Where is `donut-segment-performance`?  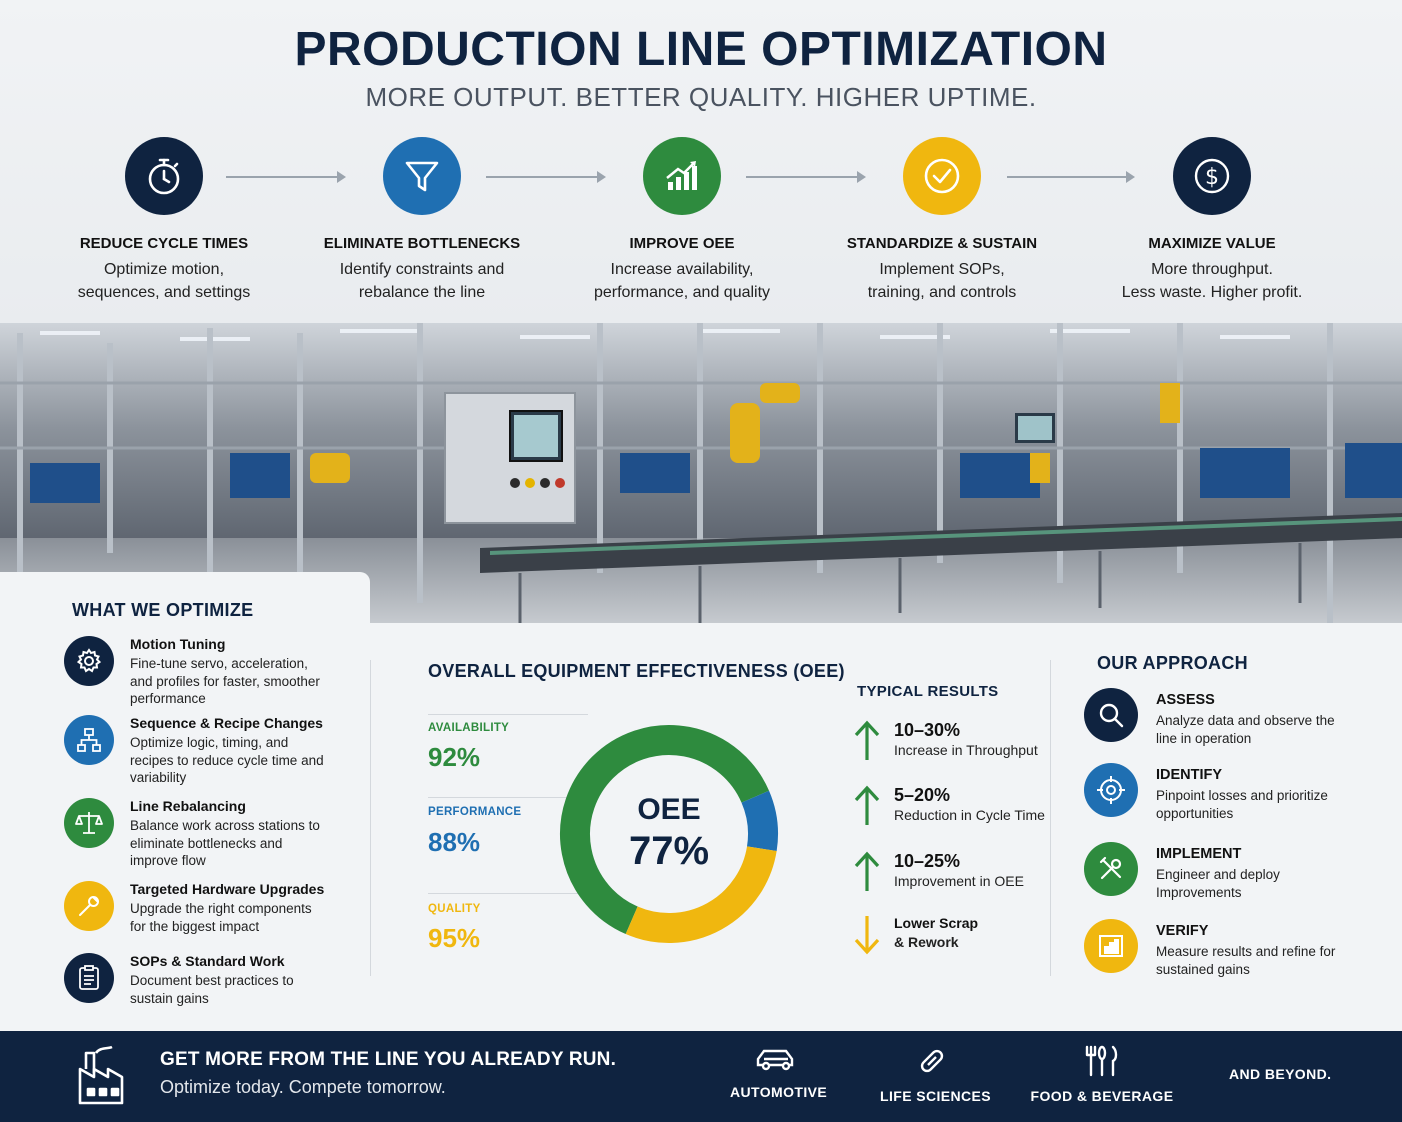 donut-segment-performance is located at coordinates (759, 821).